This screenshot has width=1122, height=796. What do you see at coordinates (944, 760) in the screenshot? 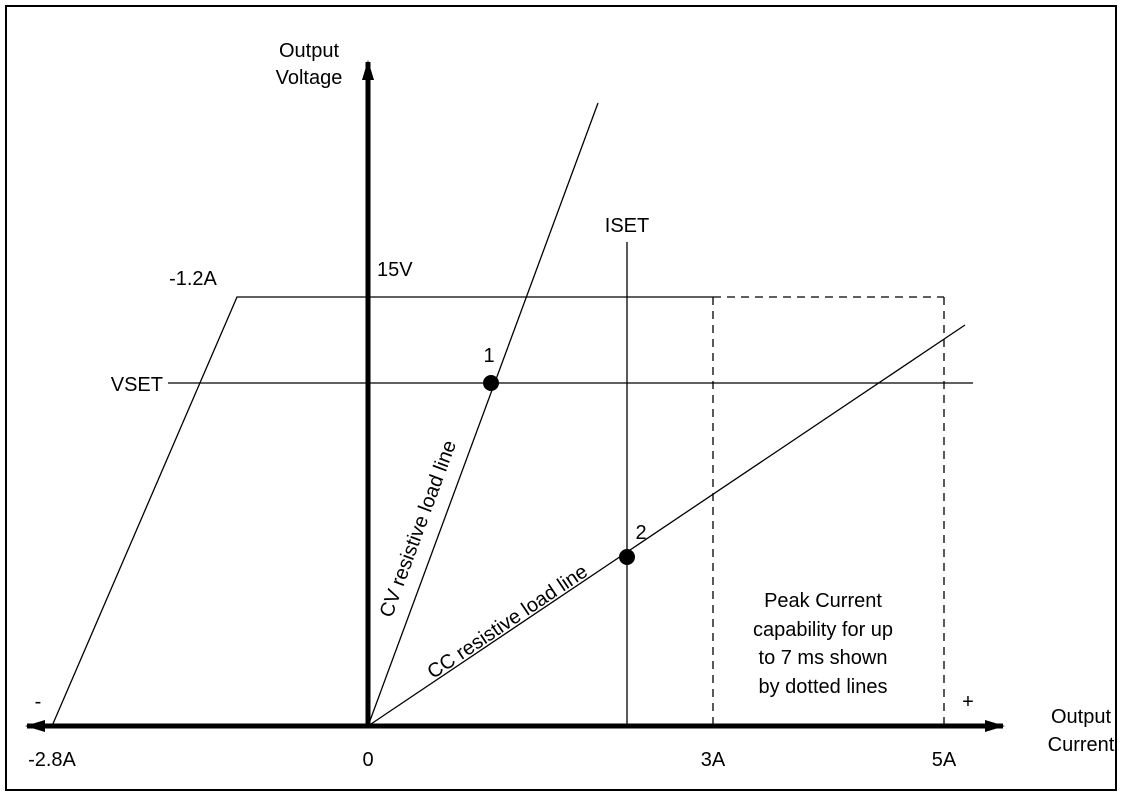
I see `tick-label-5a: 5A` at bounding box center [944, 760].